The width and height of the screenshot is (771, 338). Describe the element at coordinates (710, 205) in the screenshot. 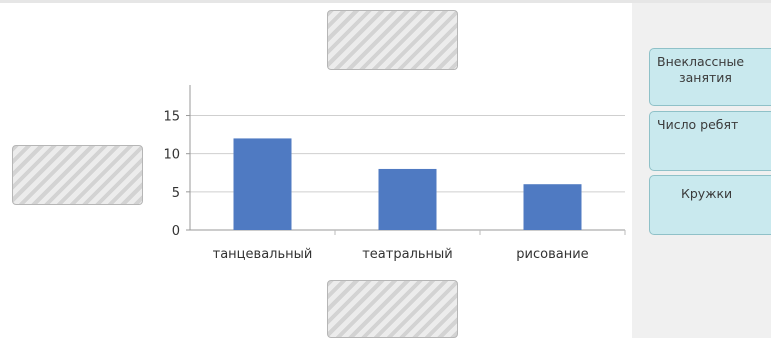

I see `tile-clubs: Кружки` at that location.